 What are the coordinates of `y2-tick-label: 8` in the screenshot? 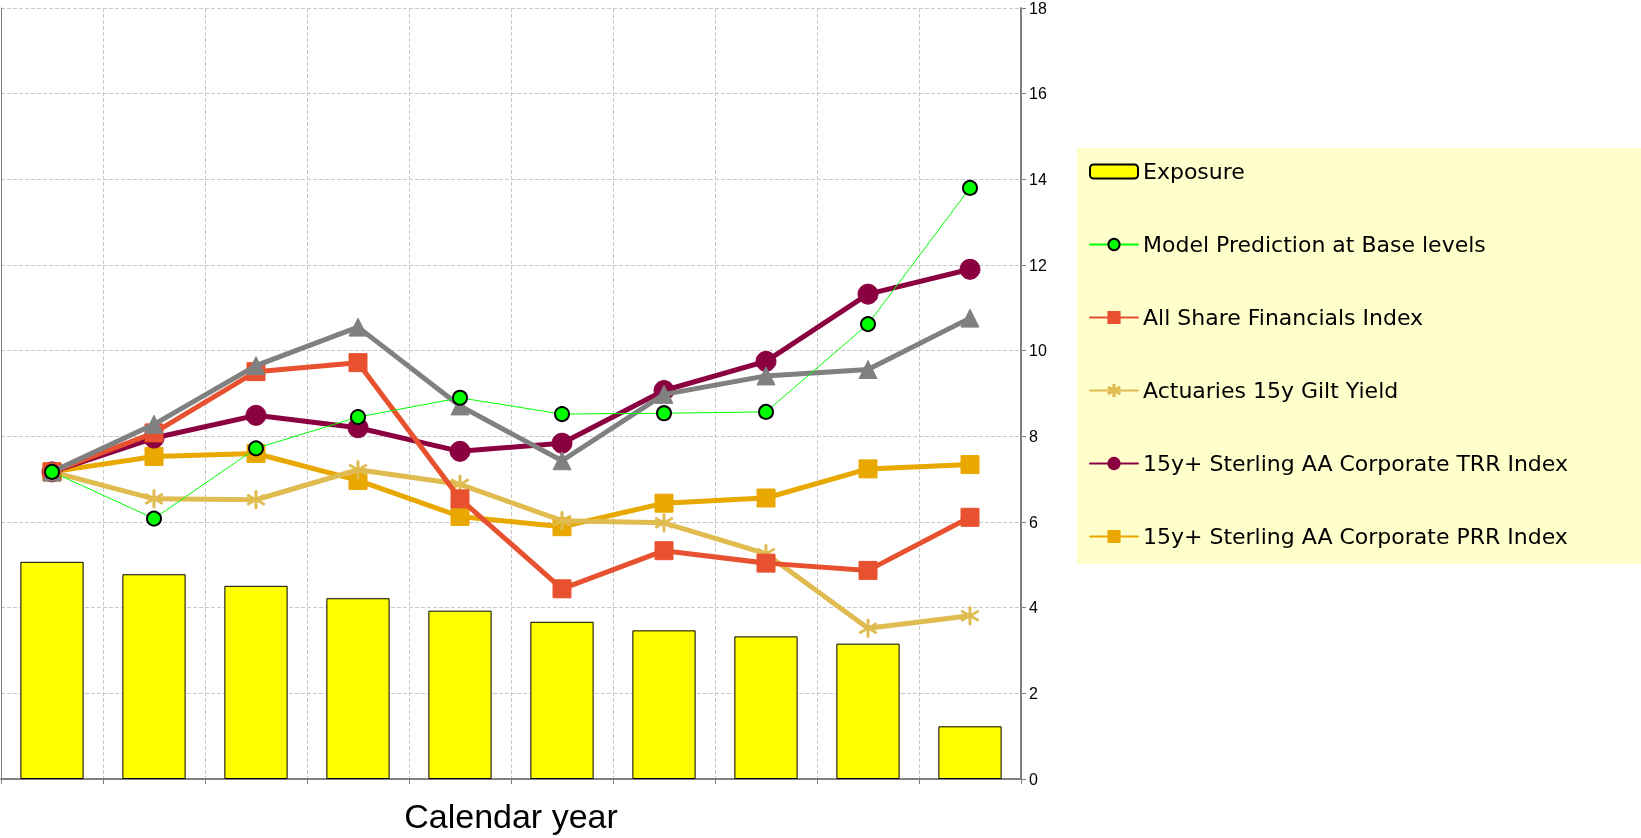 It's located at (1033, 436).